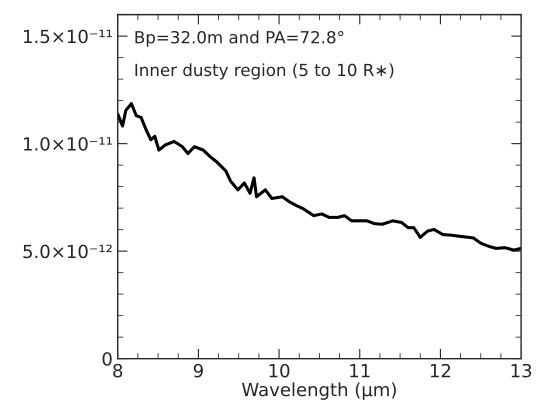 The height and width of the screenshot is (418, 540). Describe the element at coordinates (360, 371) in the screenshot. I see `x-tick-label: 11` at that location.